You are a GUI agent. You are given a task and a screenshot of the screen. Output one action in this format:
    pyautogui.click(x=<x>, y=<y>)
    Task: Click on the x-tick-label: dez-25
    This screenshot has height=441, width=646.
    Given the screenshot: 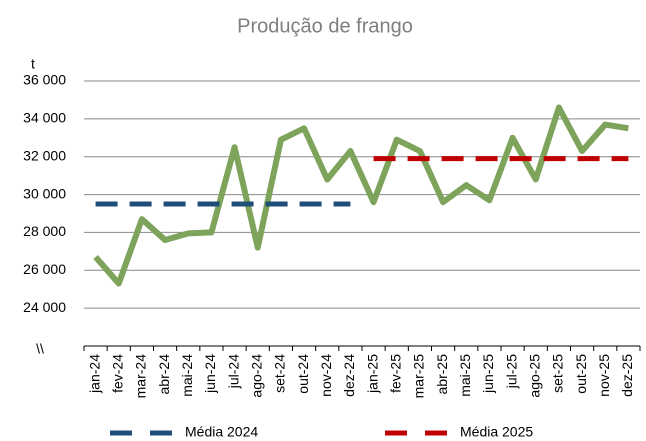 What is the action you would take?
    pyautogui.click(x=627, y=375)
    